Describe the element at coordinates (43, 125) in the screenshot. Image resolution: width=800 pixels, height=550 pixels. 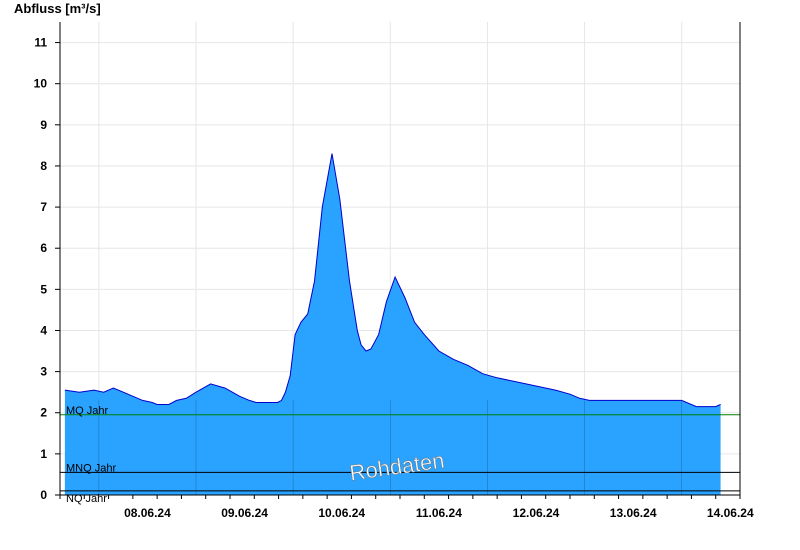
I see `y-tick-label: 9` at that location.